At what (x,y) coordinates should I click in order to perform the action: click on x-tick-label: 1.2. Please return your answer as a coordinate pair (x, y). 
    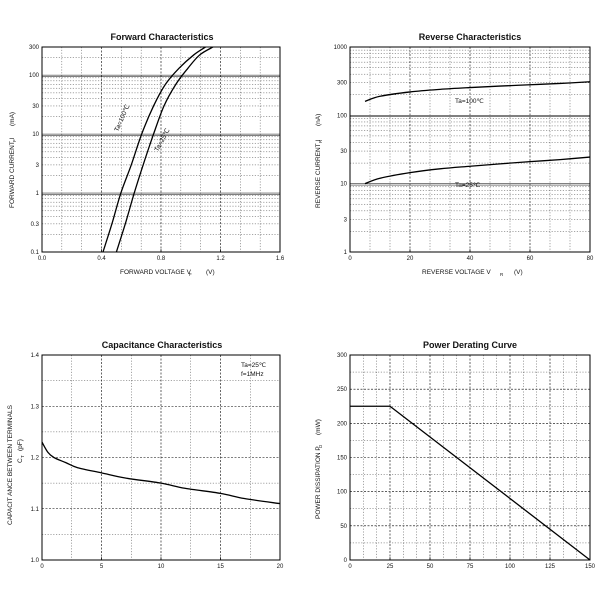
    Looking at the image, I should click on (220, 259).